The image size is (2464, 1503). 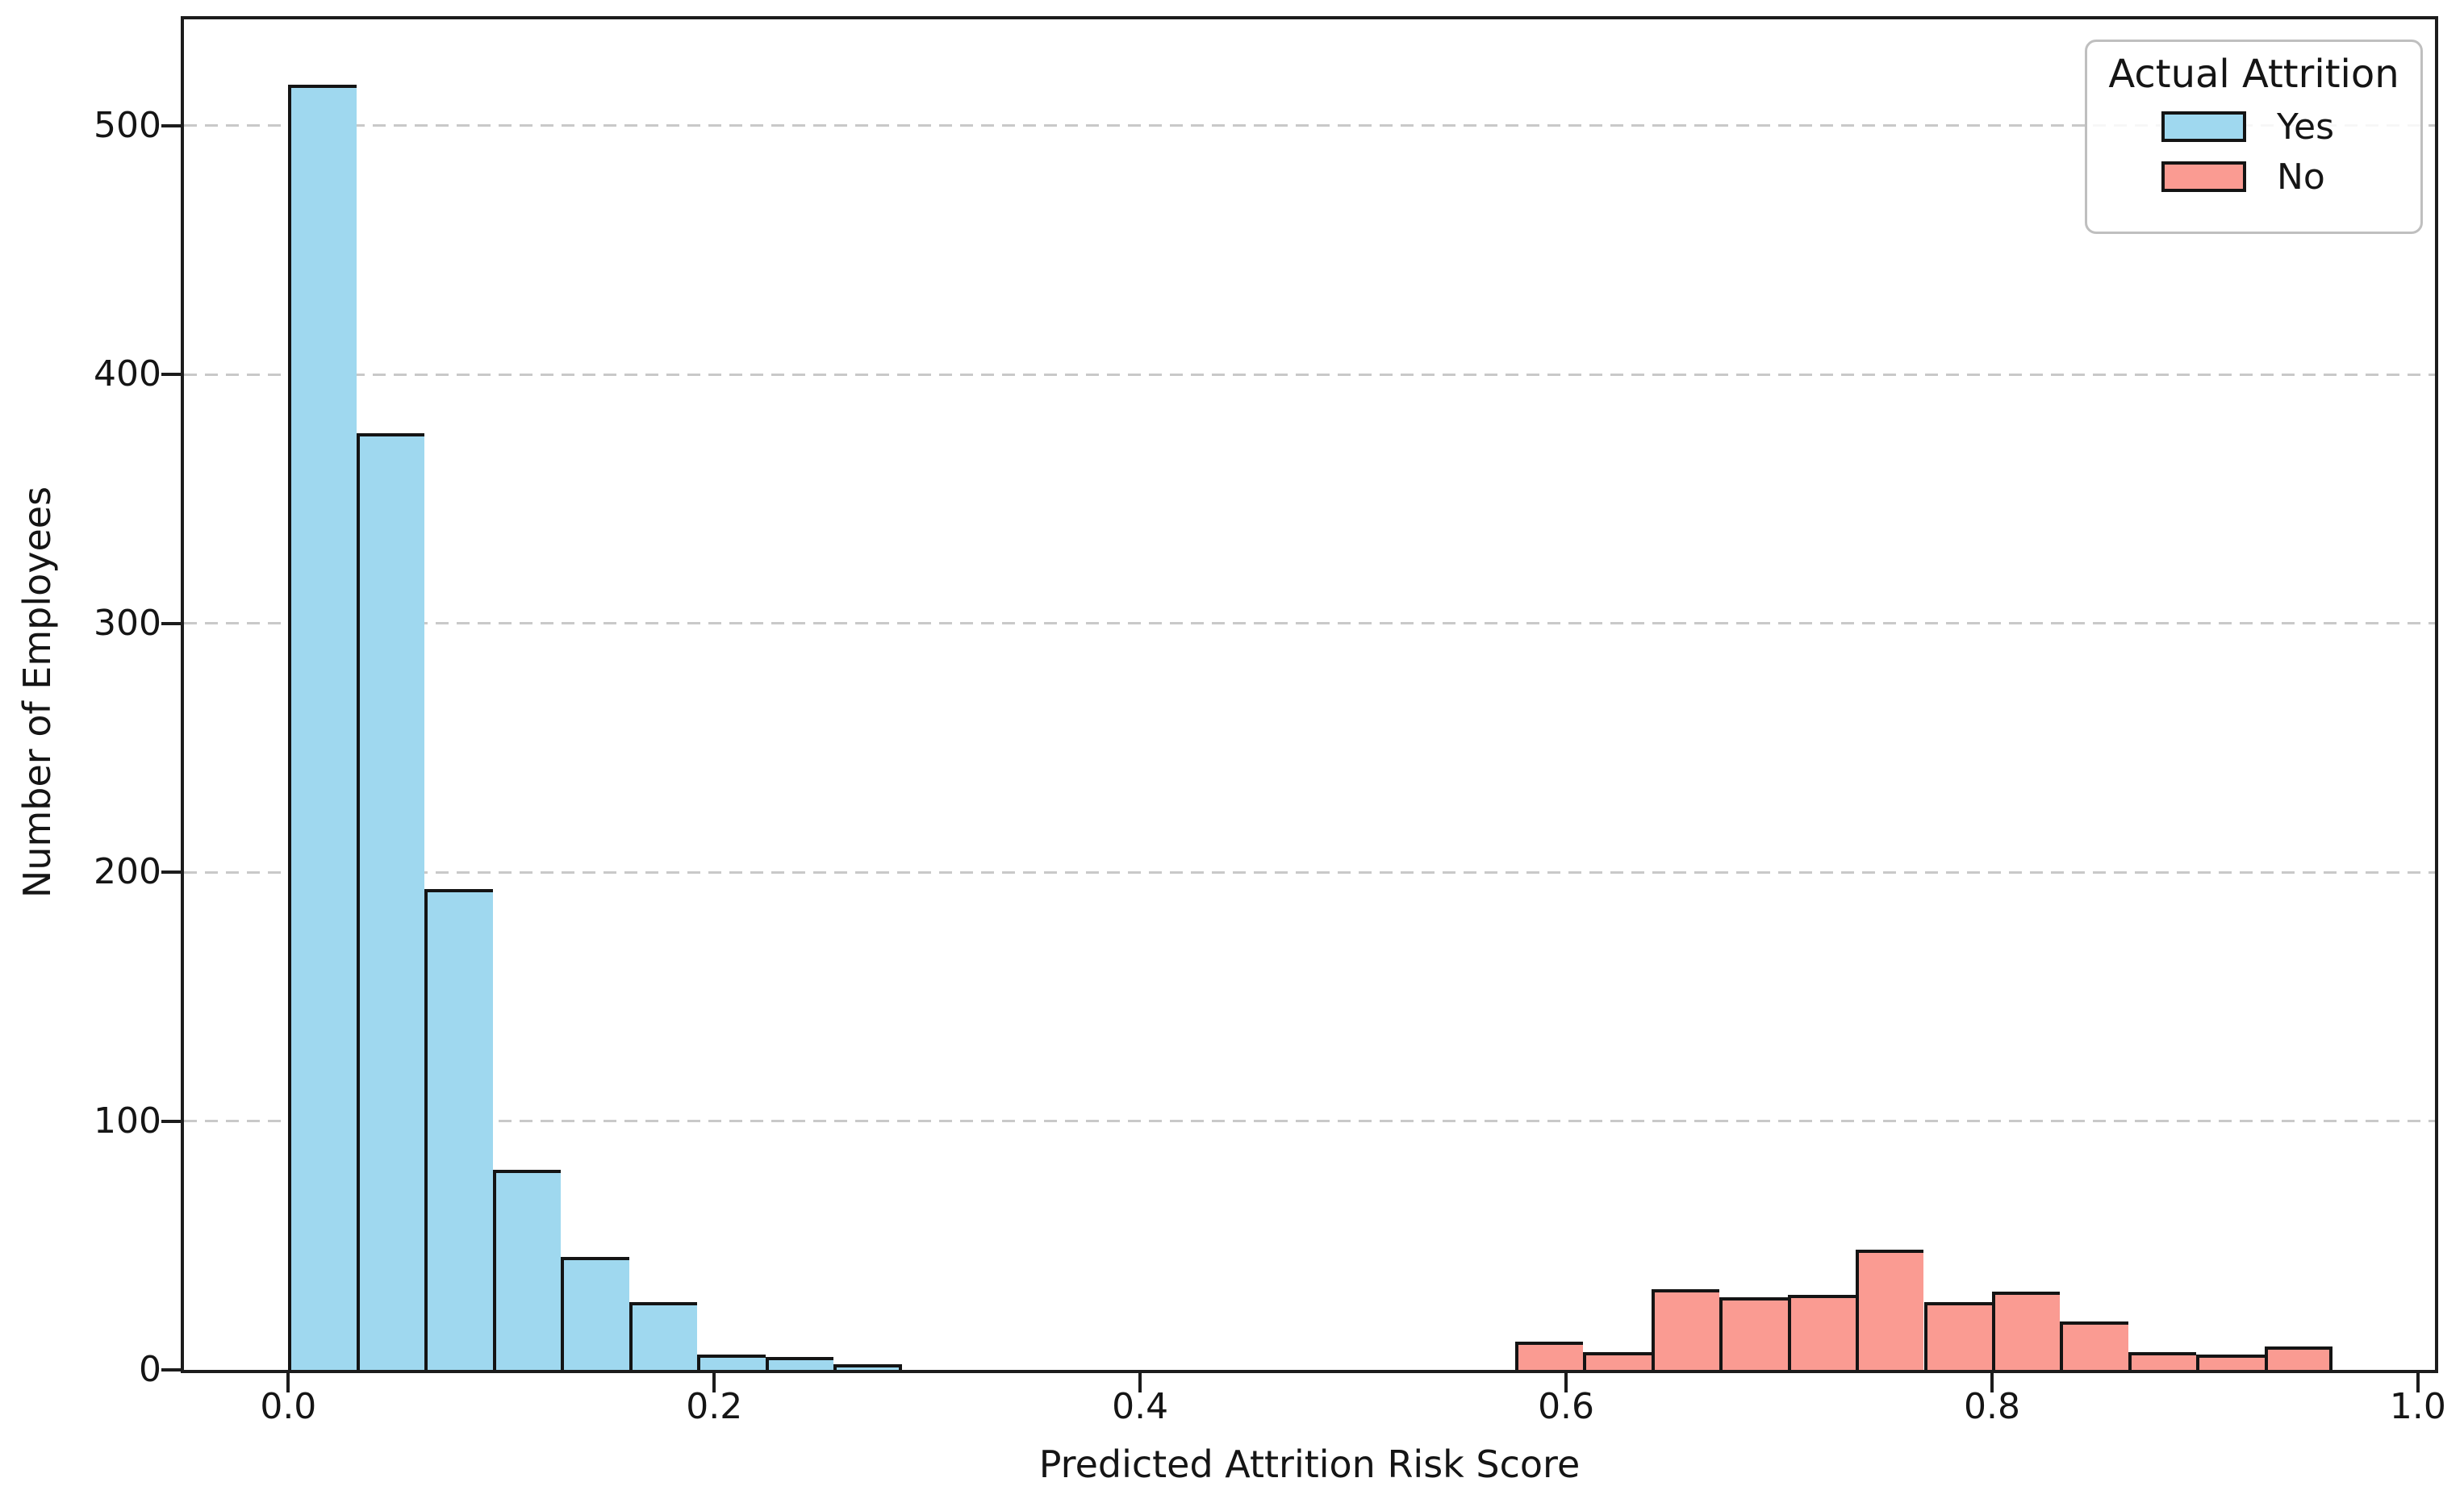 I want to click on legend-row-yes: Yes, so click(x=2290, y=127).